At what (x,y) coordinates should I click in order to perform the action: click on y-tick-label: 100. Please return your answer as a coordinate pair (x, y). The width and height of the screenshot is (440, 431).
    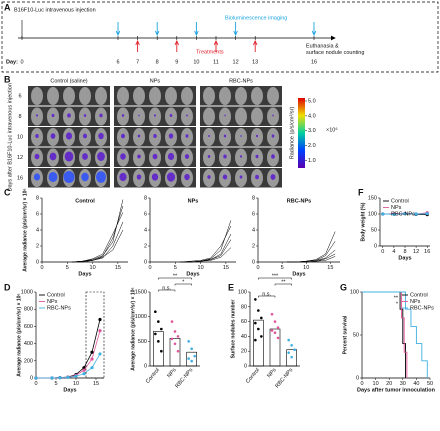
    Looking at the image, I should click on (372, 214).